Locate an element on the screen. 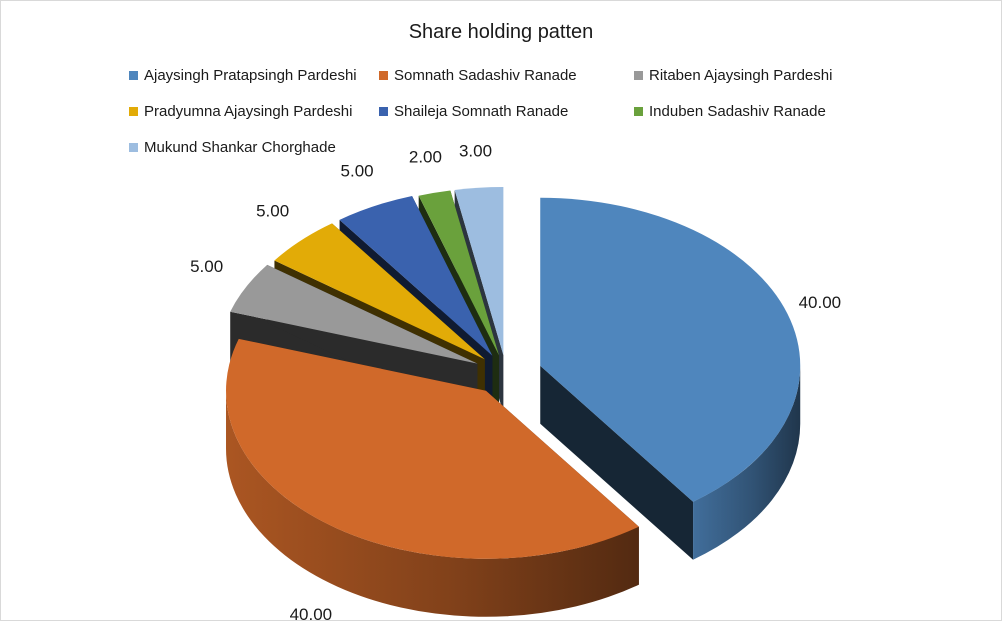  legend-label: Ritaben Ajaysingh Pardeshi is located at coordinates (741, 75).